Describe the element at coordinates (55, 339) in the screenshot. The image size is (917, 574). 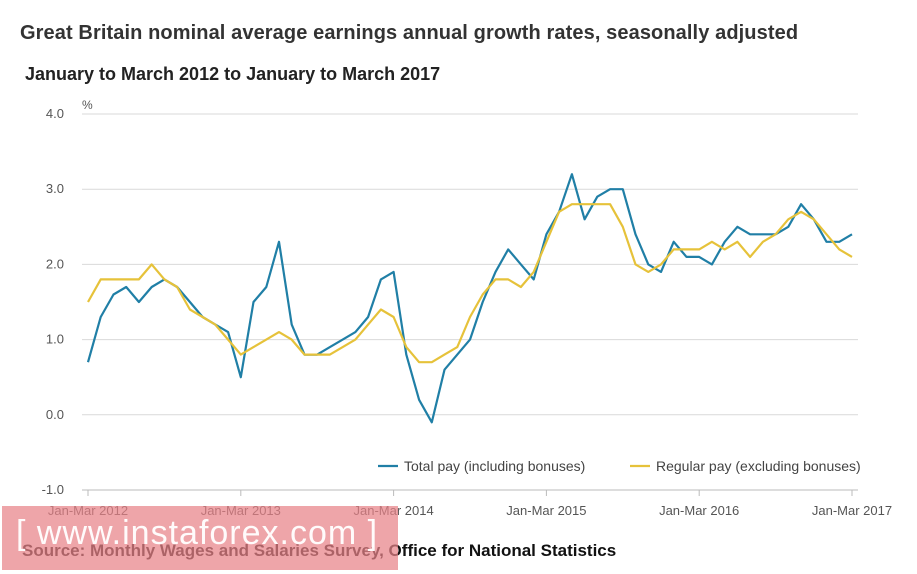
I see `y-tick-label: 1.0` at that location.